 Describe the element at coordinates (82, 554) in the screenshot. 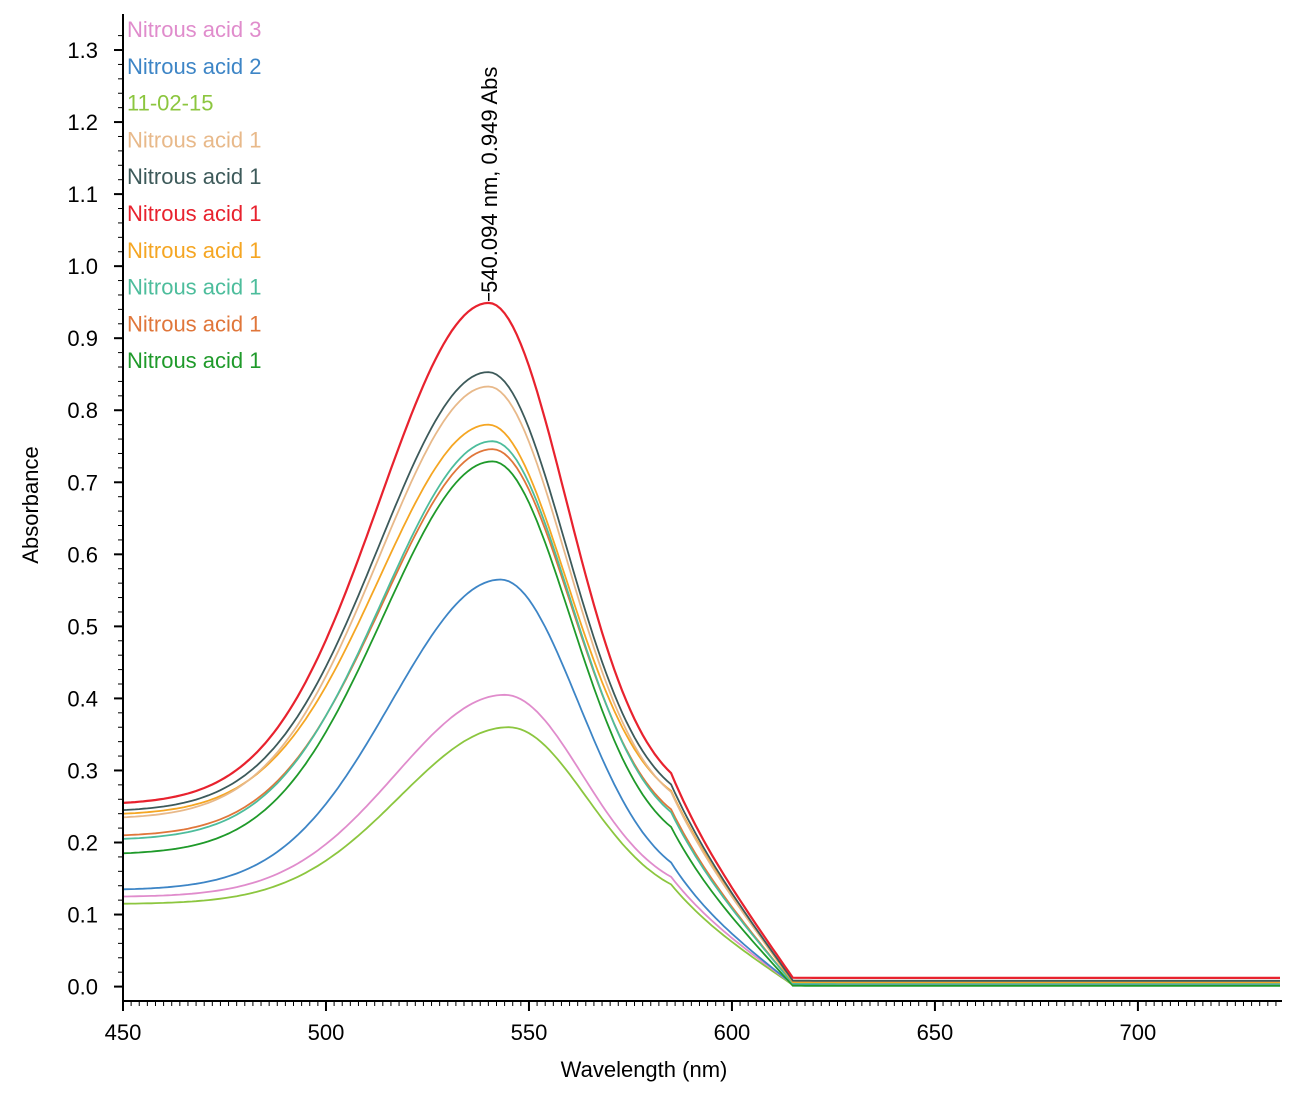

I see `y-tick-label: 0.6` at that location.